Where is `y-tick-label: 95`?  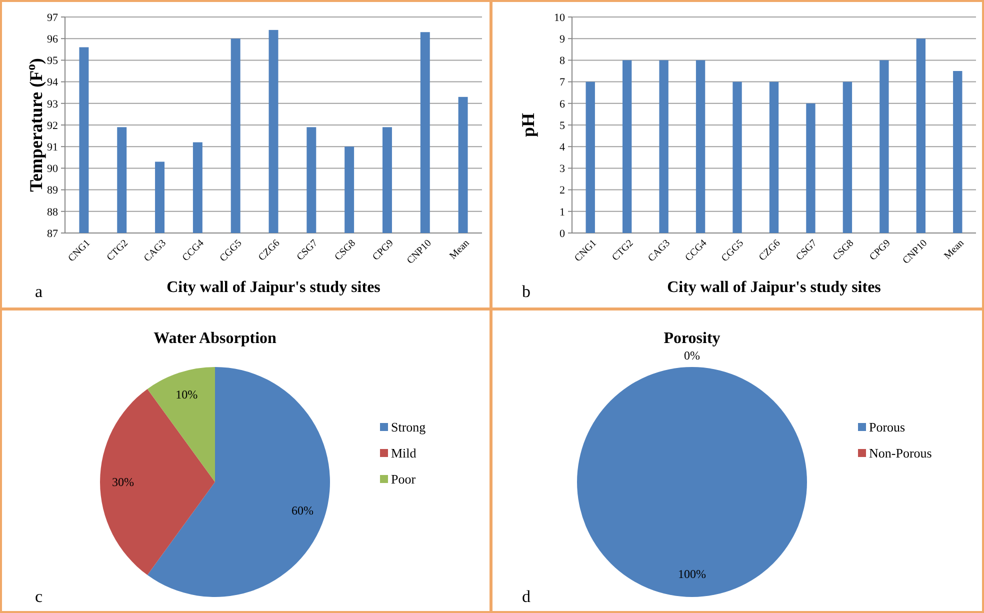
y-tick-label: 95 is located at coordinates (52, 61).